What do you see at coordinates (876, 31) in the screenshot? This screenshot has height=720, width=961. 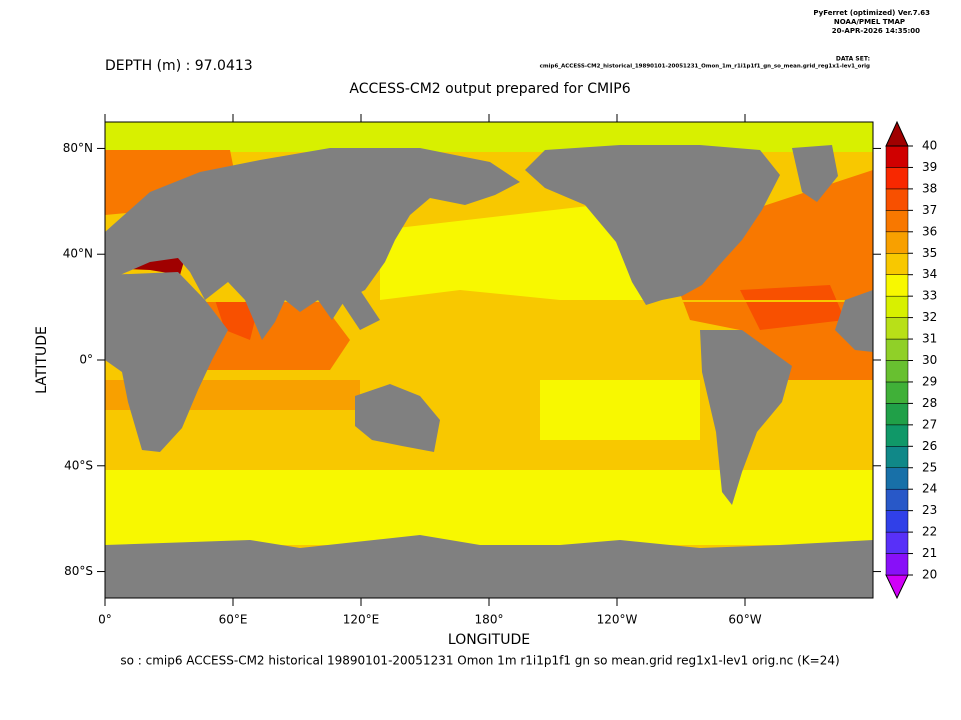 I see `timestamp: 20-APR-2026 14:35:00` at bounding box center [876, 31].